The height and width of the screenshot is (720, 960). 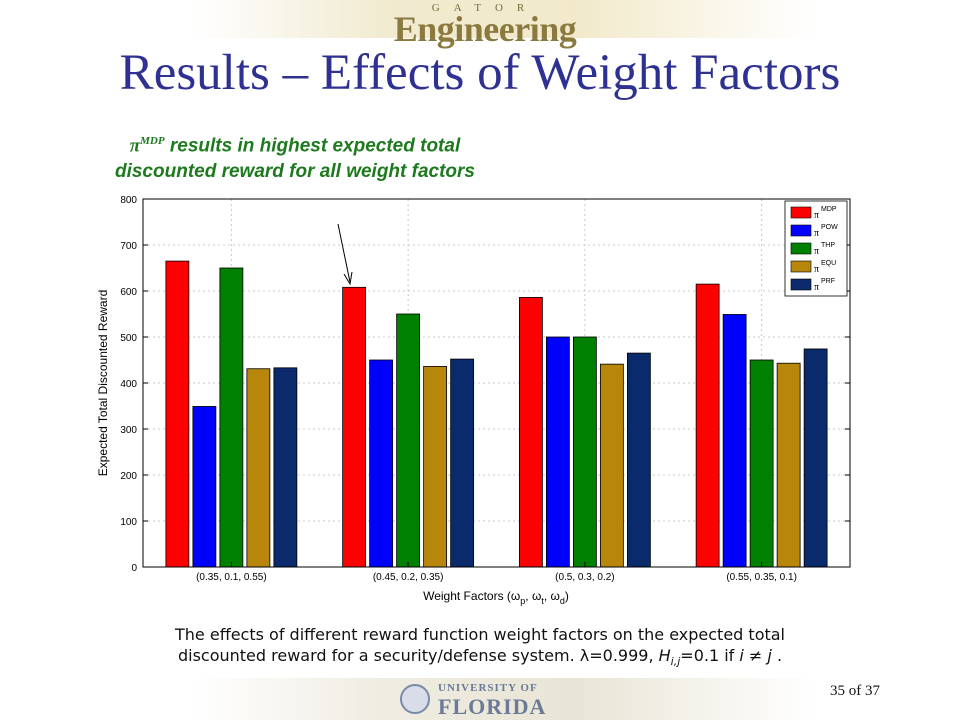 What do you see at coordinates (710, 655) in the screenshot?
I see `caption-line2b: =0.1 if` at bounding box center [710, 655].